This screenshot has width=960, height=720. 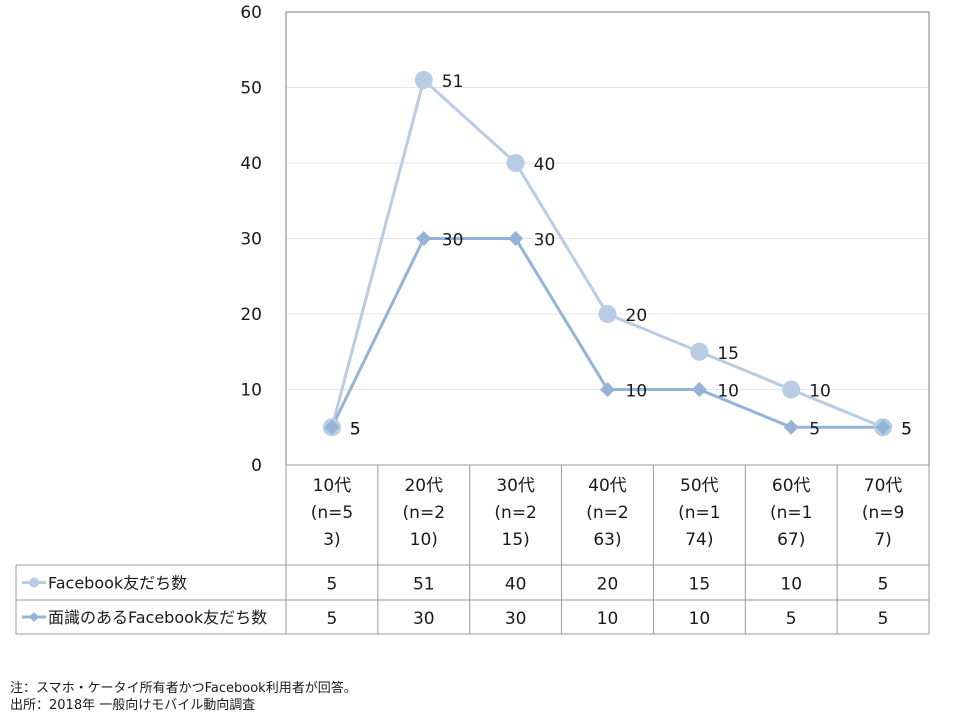 What do you see at coordinates (699, 486) in the screenshot?
I see `x-tick-label: 50代` at bounding box center [699, 486].